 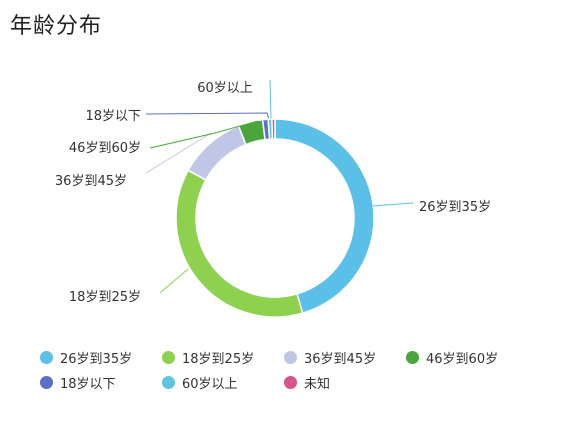 I want to click on legend-label: 18岁以下, so click(x=88, y=384).